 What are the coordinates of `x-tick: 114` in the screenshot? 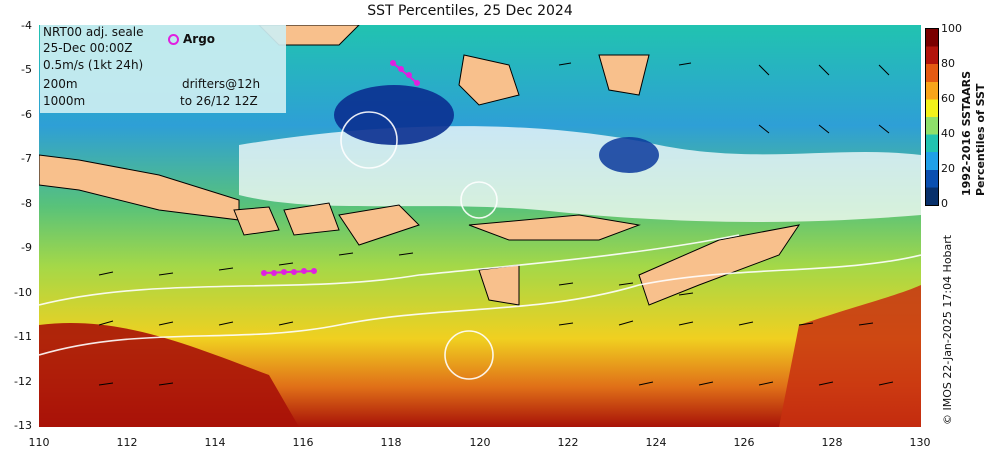 It's located at (215, 442).